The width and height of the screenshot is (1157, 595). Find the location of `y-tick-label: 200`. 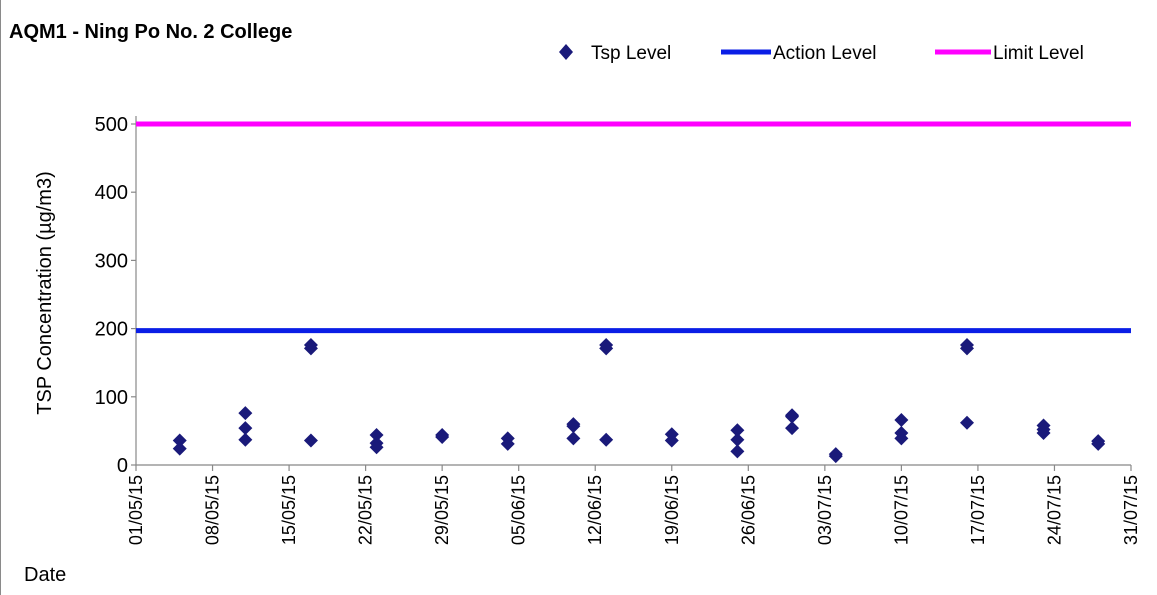

y-tick-label: 200 is located at coordinates (111, 330).